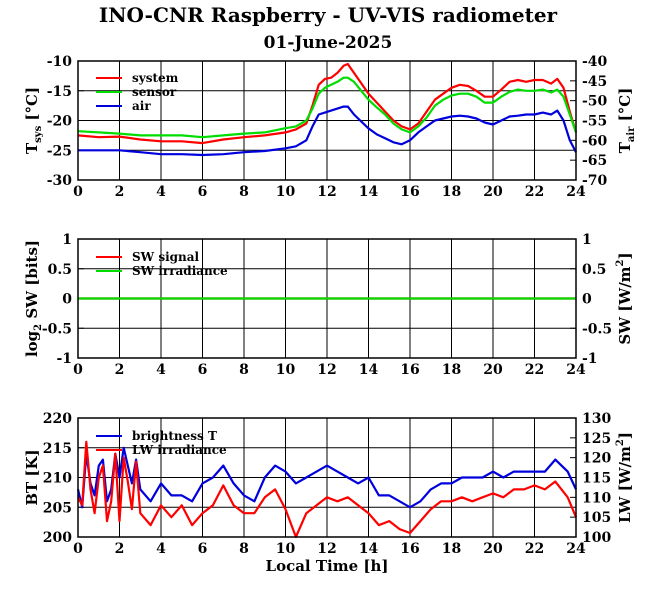 Image resolution: width=660 pixels, height=595 pixels. What do you see at coordinates (57, 419) in the screenshot?
I see `y-tick-label-left: 220` at bounding box center [57, 419].